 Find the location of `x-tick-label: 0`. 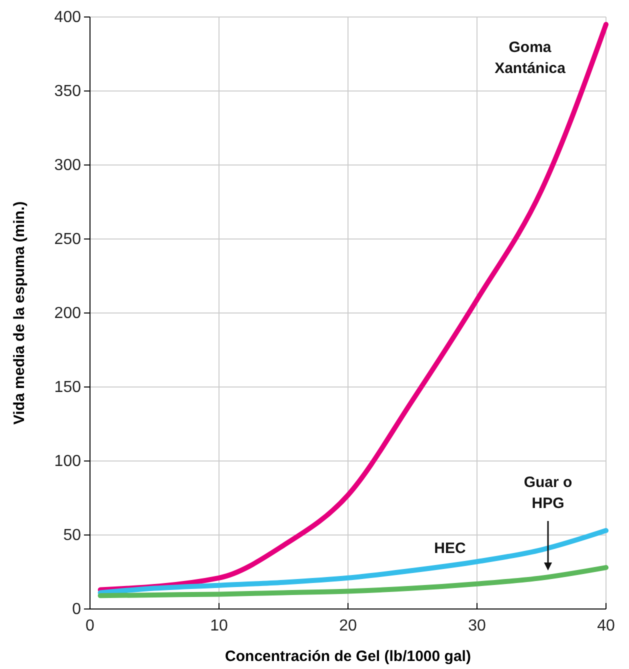

x-tick-label: 0 is located at coordinates (90, 625).